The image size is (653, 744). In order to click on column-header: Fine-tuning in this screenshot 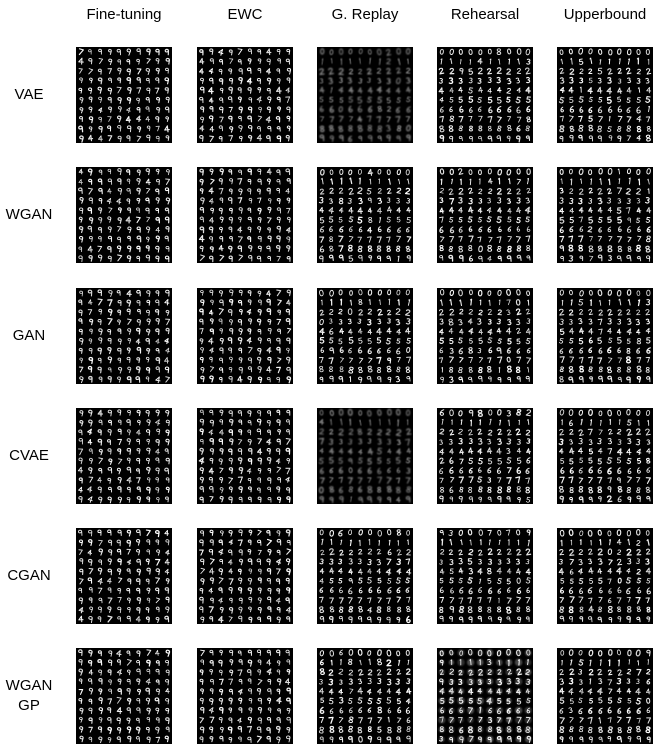, I will do `click(124, 14)`.